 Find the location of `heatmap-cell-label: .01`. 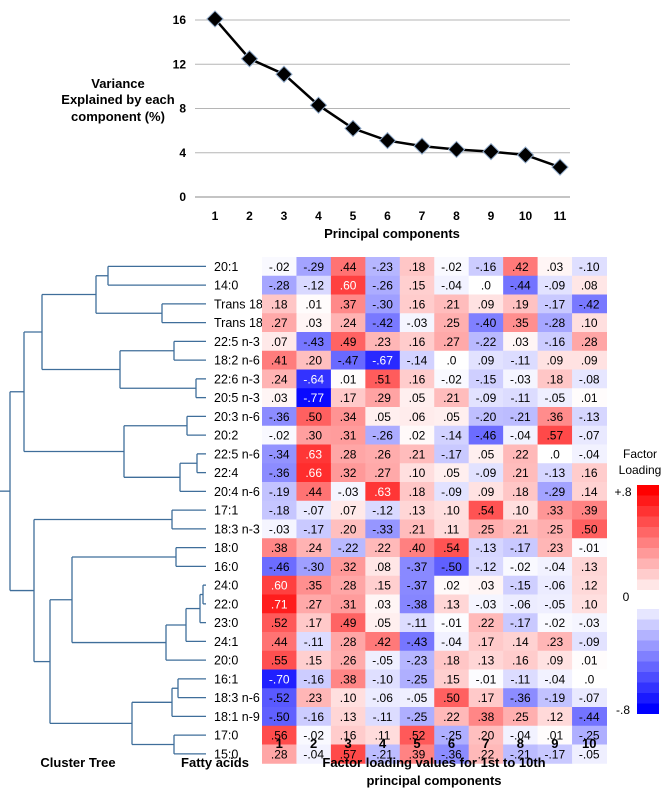

heatmap-cell-label: .01 is located at coordinates (589, 398).